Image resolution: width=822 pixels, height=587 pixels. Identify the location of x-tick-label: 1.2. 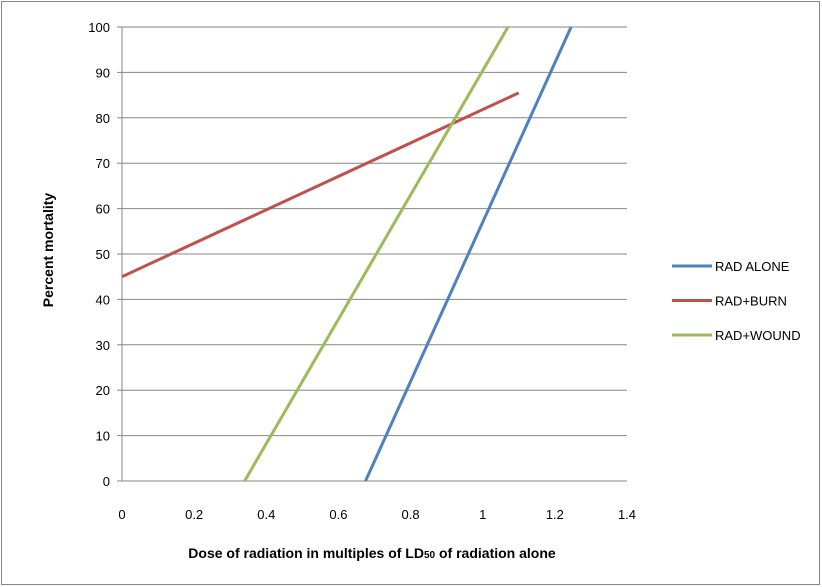
(555, 514).